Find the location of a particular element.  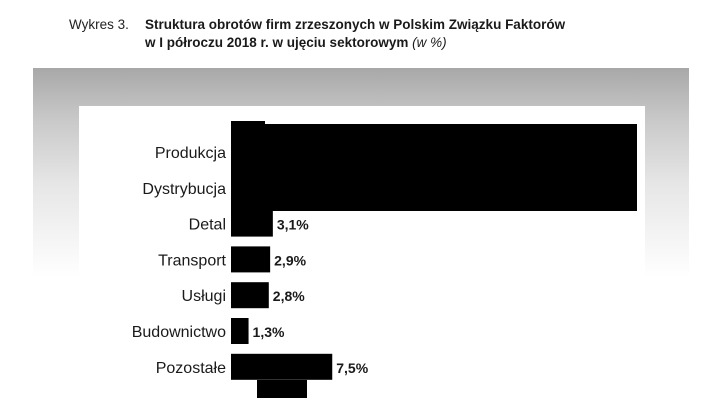

bar-detal is located at coordinates (252, 223).